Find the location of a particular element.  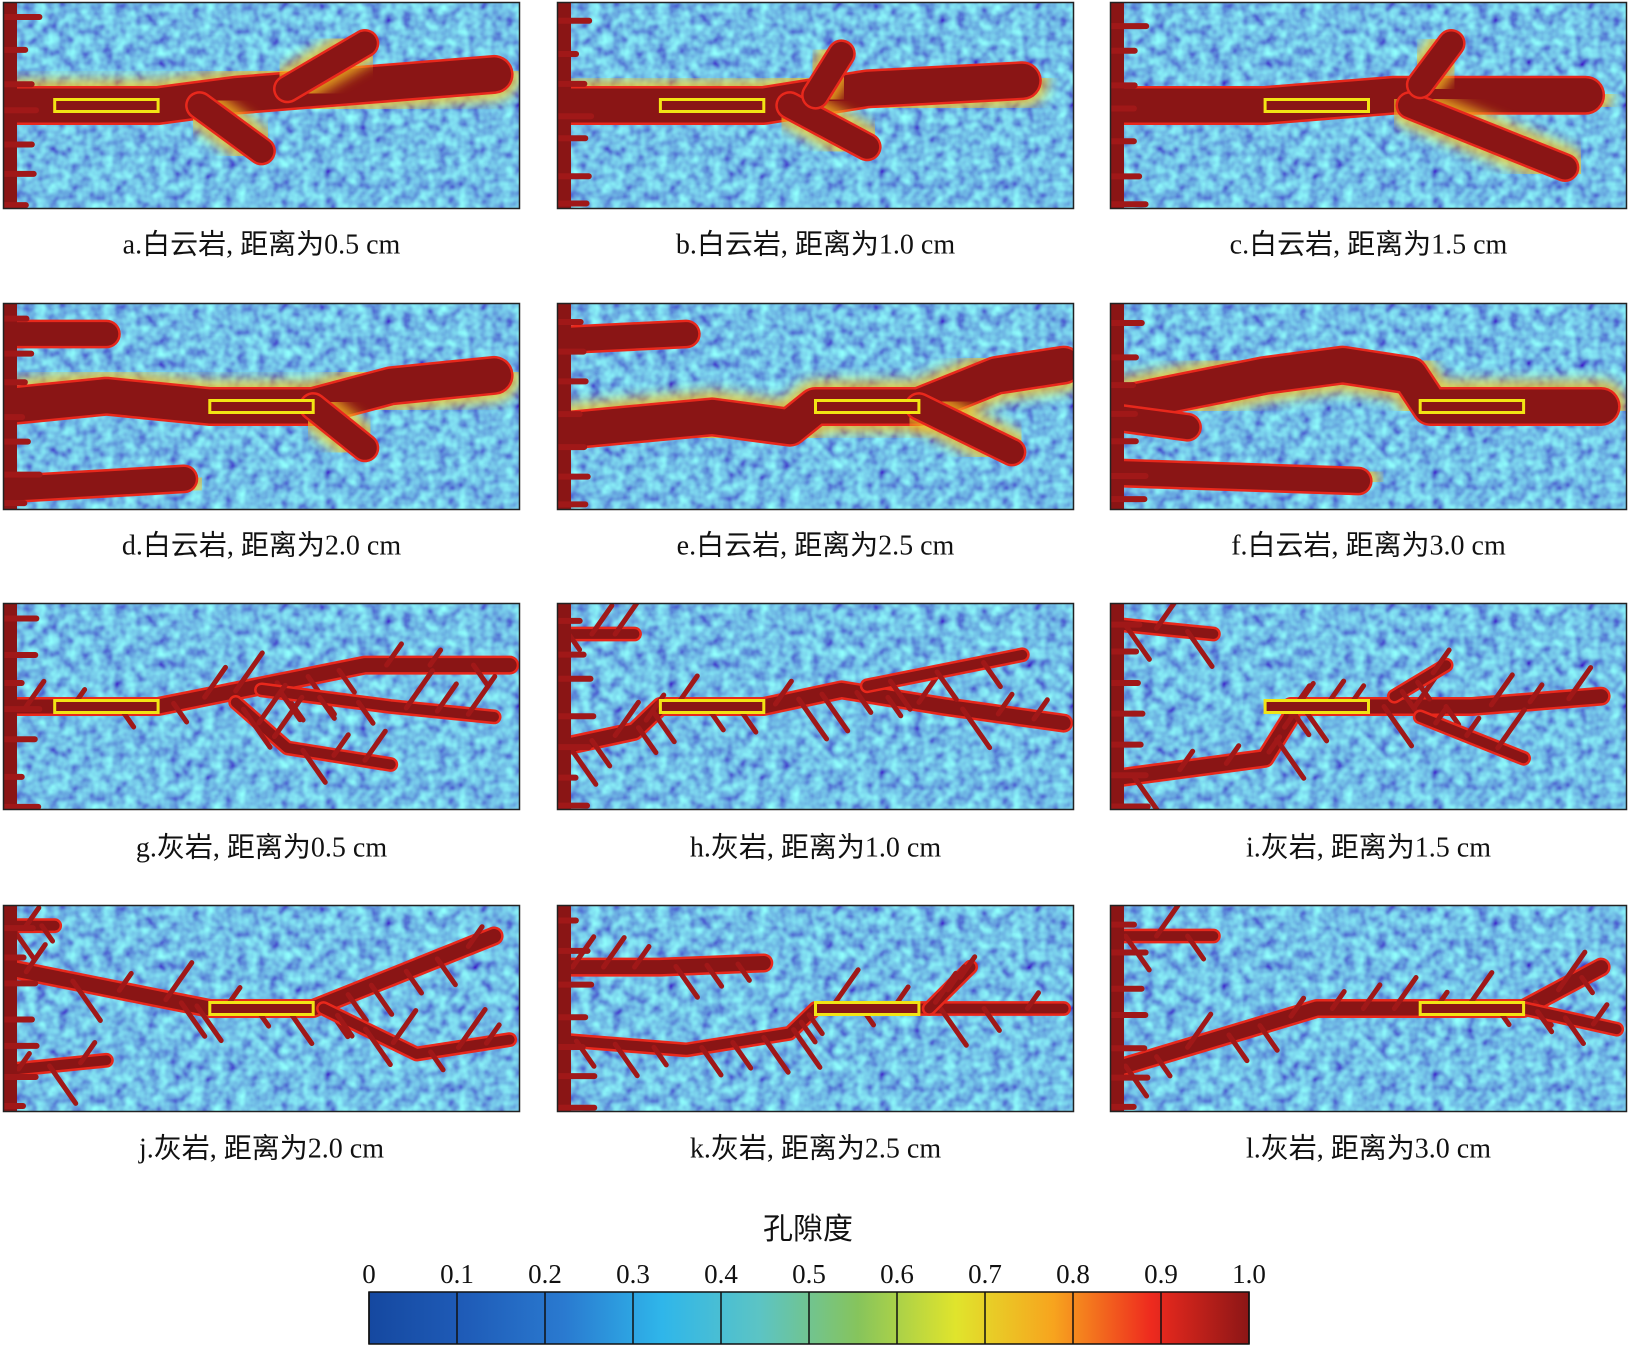

colorbar-tick-label: 0 is located at coordinates (369, 1274).